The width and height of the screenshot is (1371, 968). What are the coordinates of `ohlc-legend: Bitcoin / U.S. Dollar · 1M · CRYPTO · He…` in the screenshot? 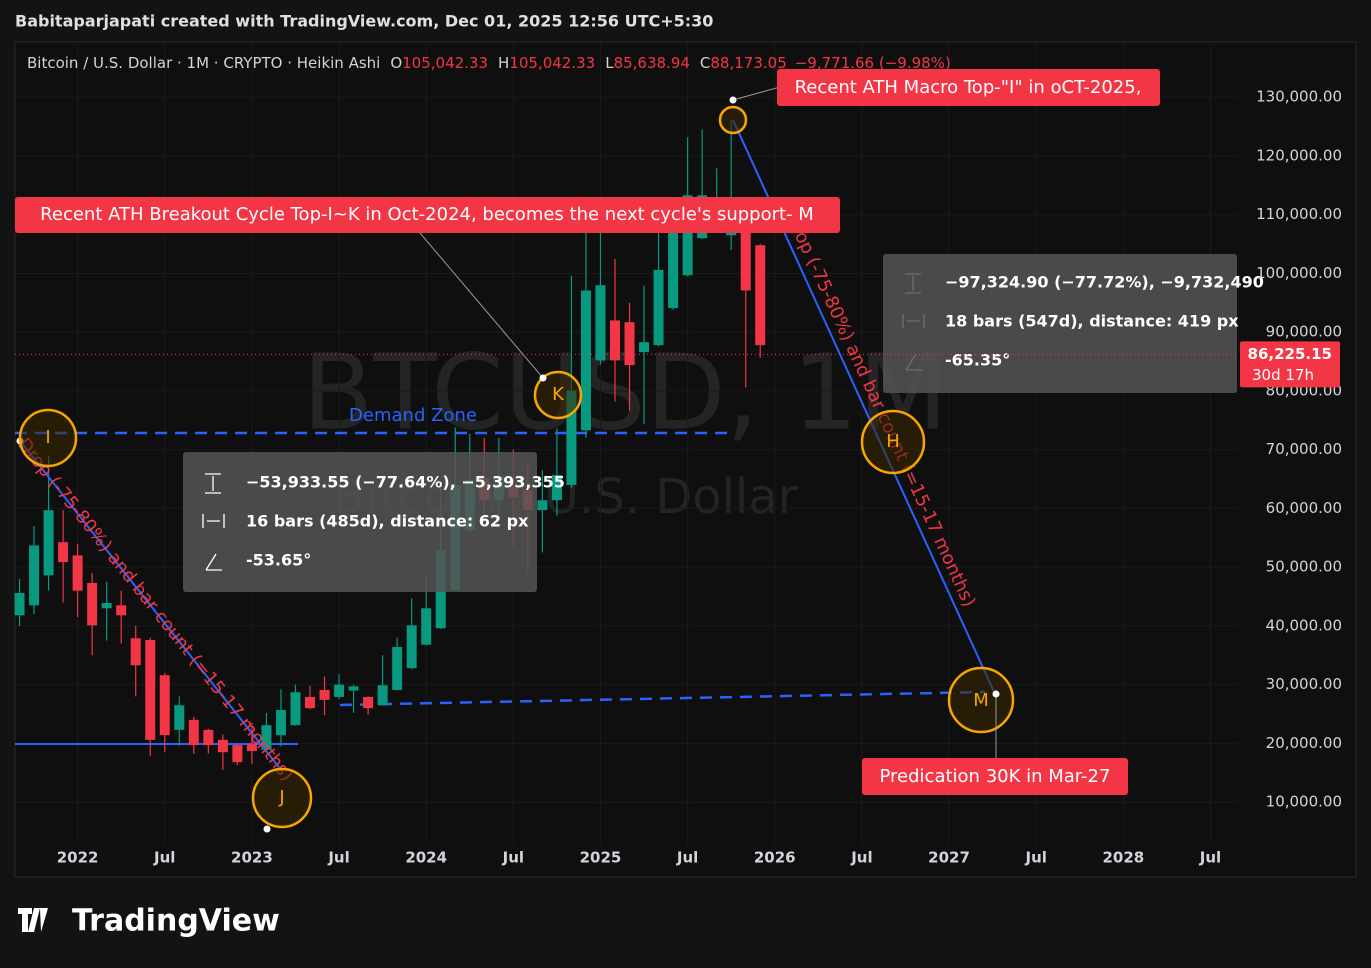 It's located at (489, 63).